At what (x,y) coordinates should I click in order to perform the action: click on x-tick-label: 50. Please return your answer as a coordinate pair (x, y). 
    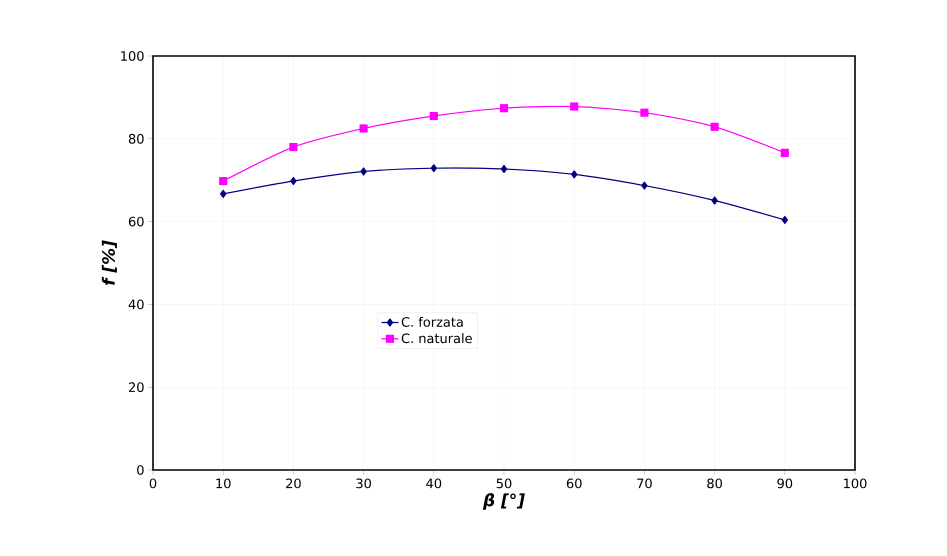
    Looking at the image, I should click on (504, 483).